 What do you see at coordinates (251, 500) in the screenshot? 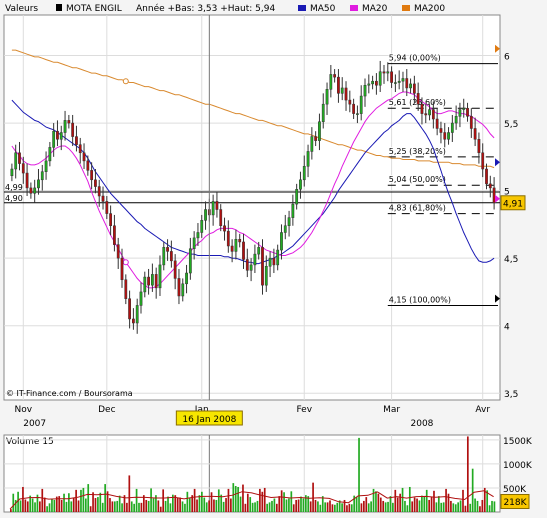
I see `volume-average-line` at bounding box center [251, 500].